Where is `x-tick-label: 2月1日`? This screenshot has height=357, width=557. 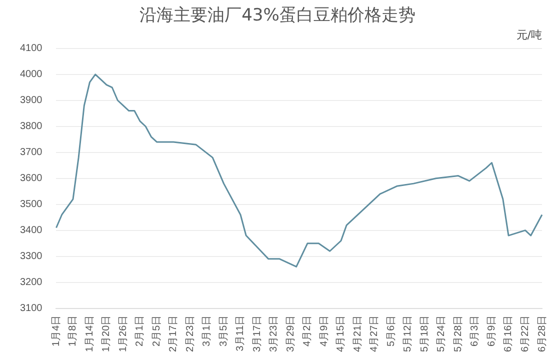
x-tick-label: 2月1日 is located at coordinates (140, 330).